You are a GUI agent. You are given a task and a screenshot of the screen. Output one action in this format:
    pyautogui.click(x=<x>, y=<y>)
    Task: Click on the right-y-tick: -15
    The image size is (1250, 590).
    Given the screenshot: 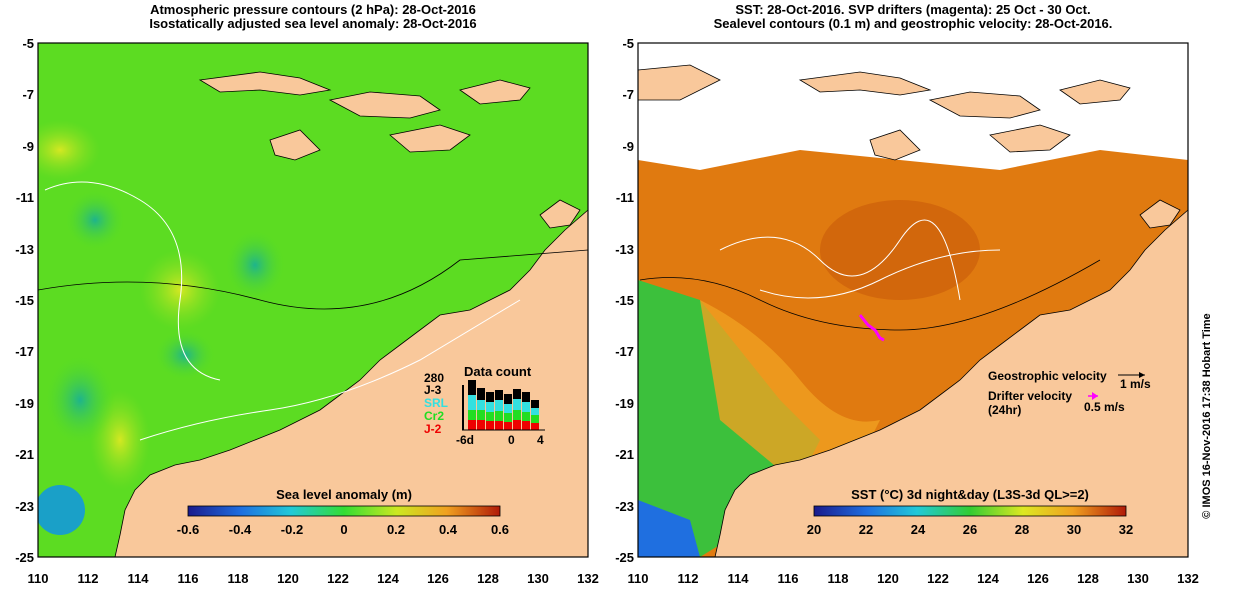 What is the action you would take?
    pyautogui.click(x=624, y=300)
    